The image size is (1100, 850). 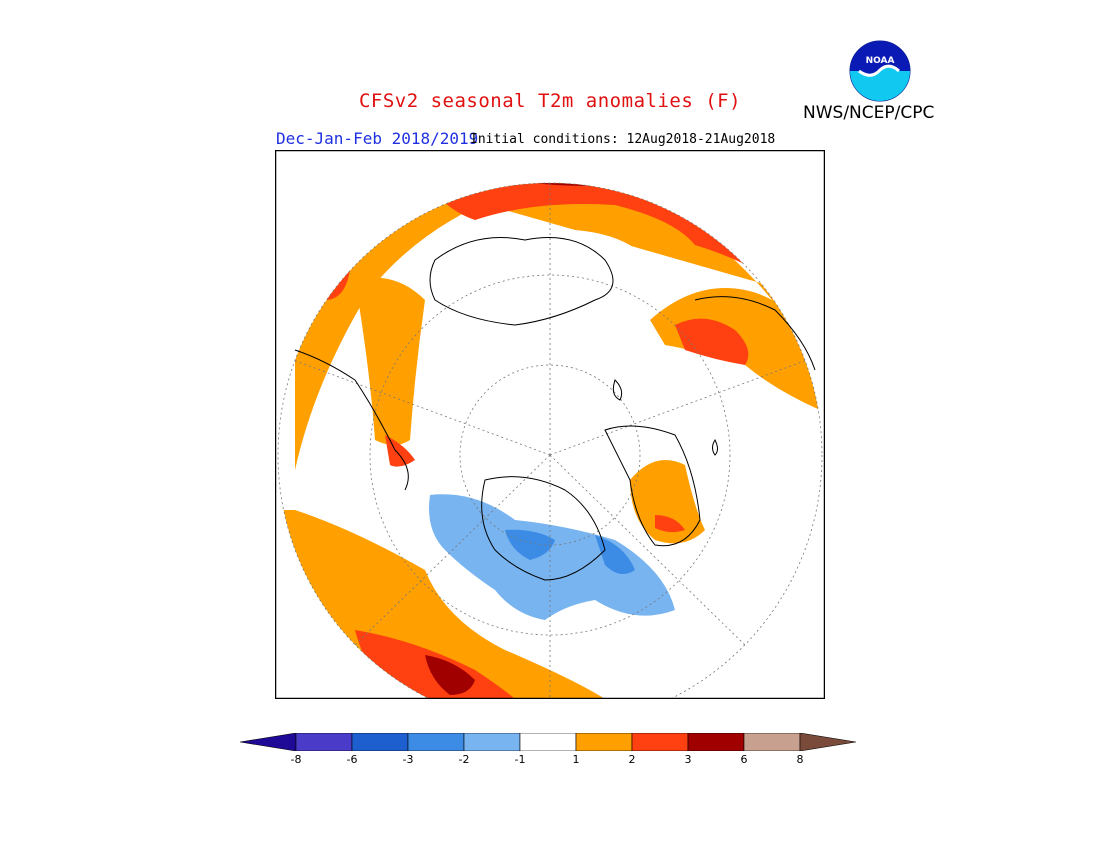 I want to click on color-scale-labels: -8 -6 -3 -2 -1 1 2 3 6 8, so click(x=550, y=761).